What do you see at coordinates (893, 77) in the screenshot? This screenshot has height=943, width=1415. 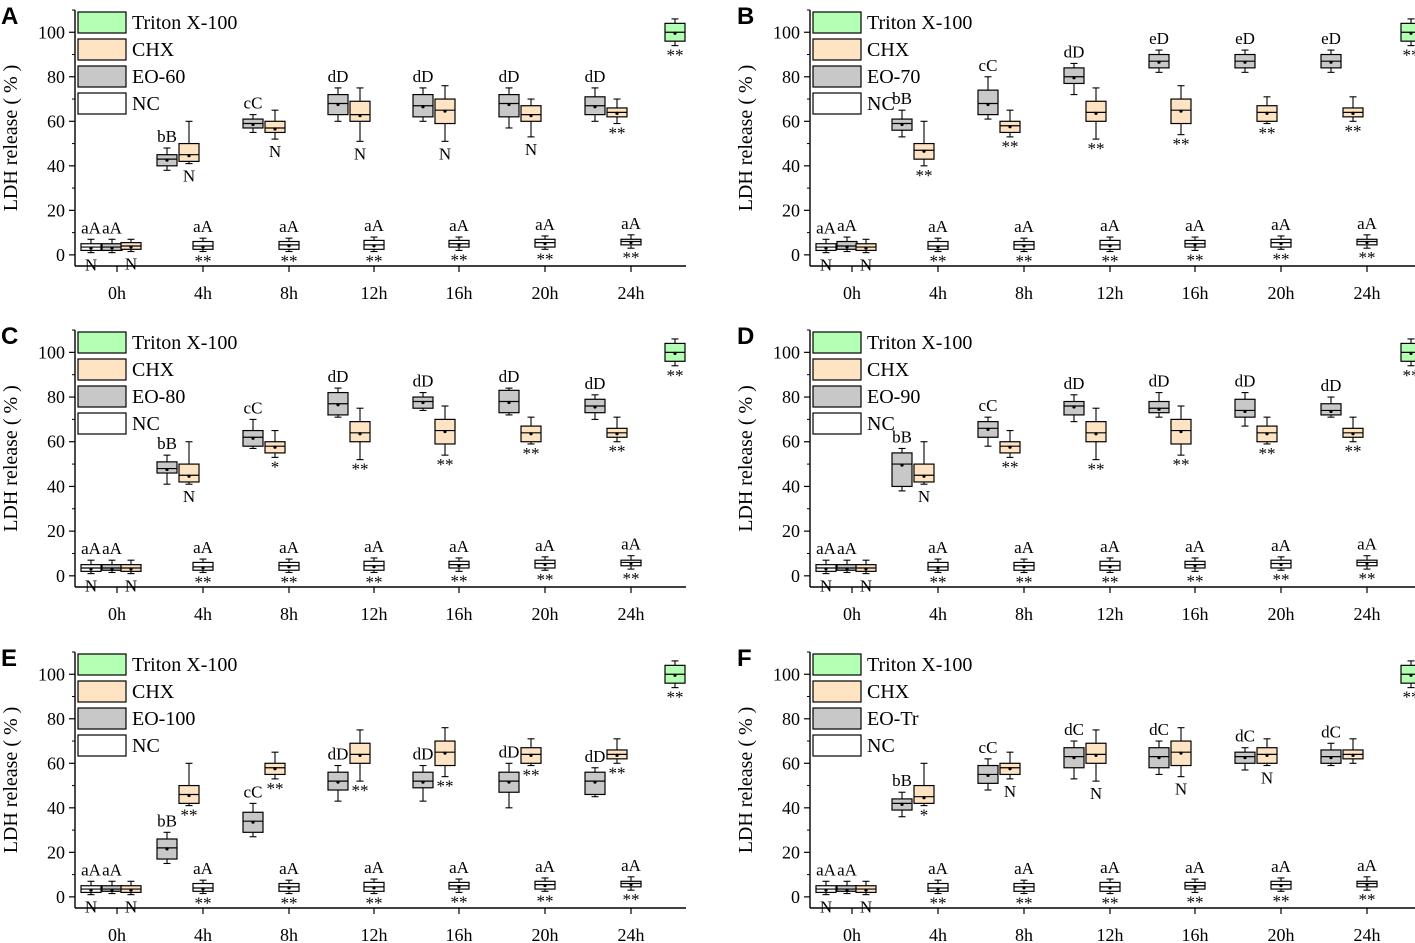 I see `legend-entry: EO-70` at bounding box center [893, 77].